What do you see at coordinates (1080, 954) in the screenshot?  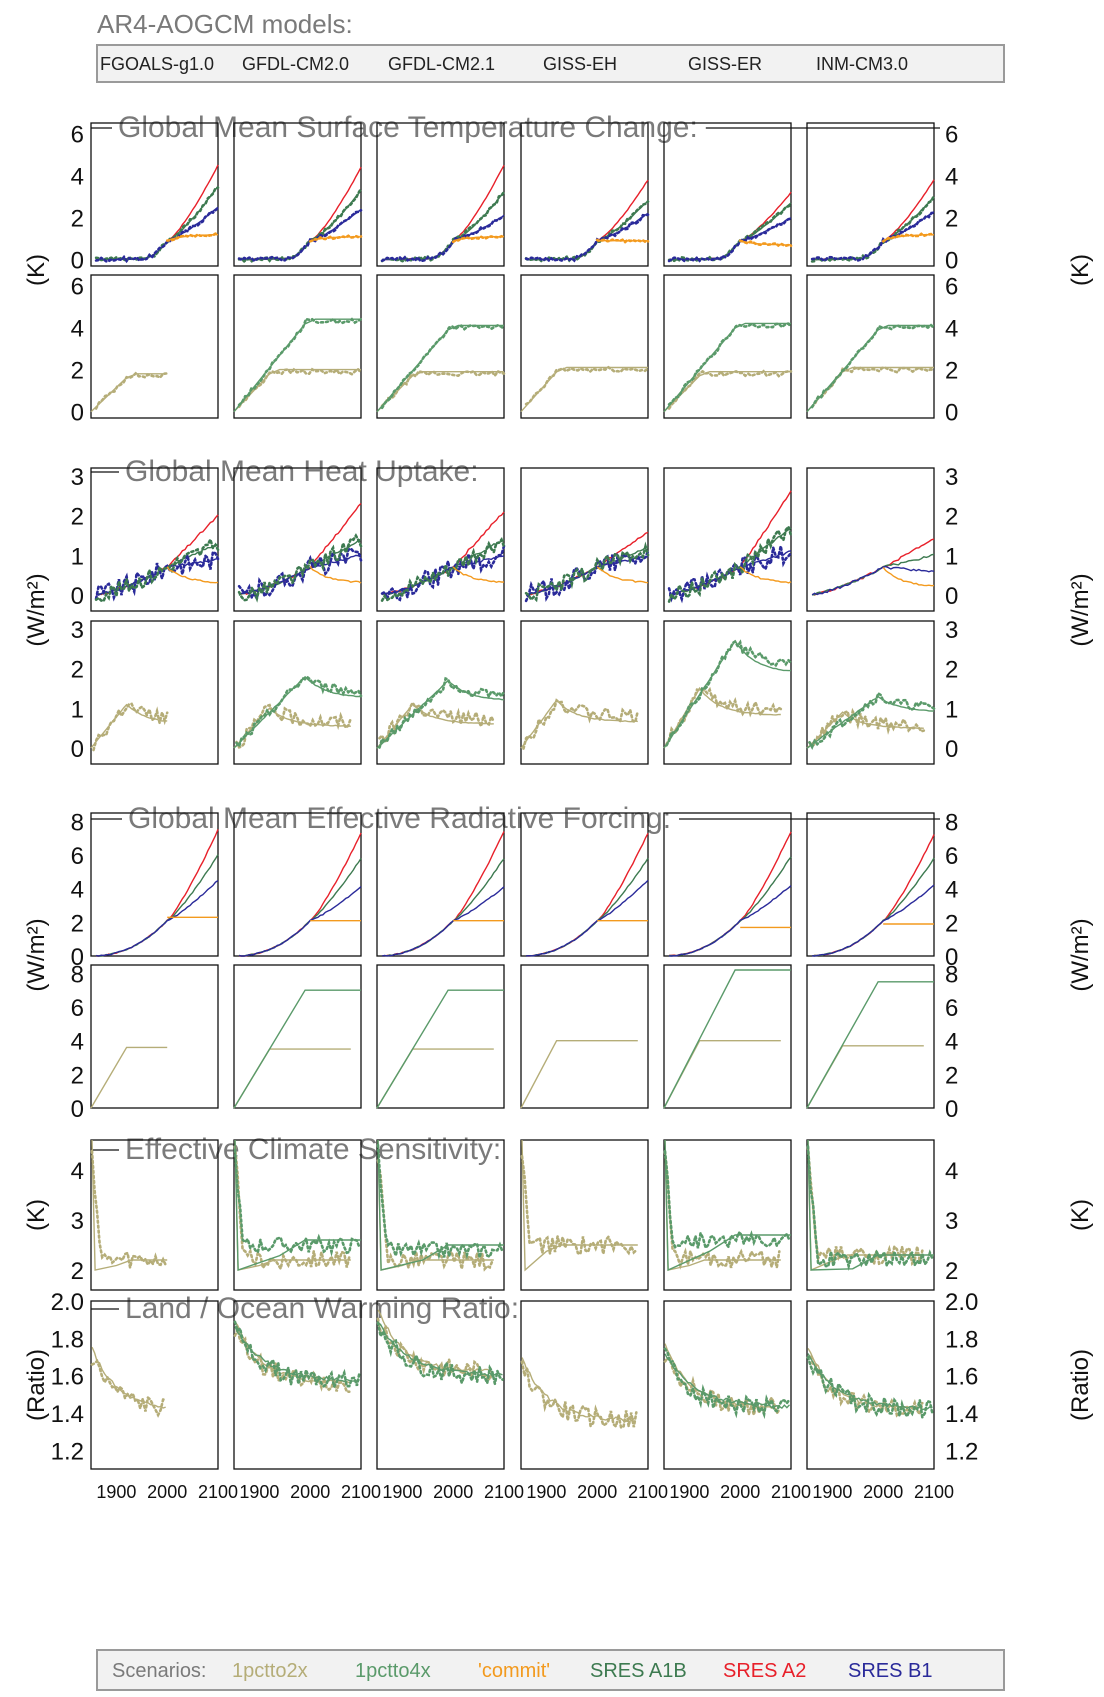 I see `y-label-right: (W/m²)` at bounding box center [1080, 954].